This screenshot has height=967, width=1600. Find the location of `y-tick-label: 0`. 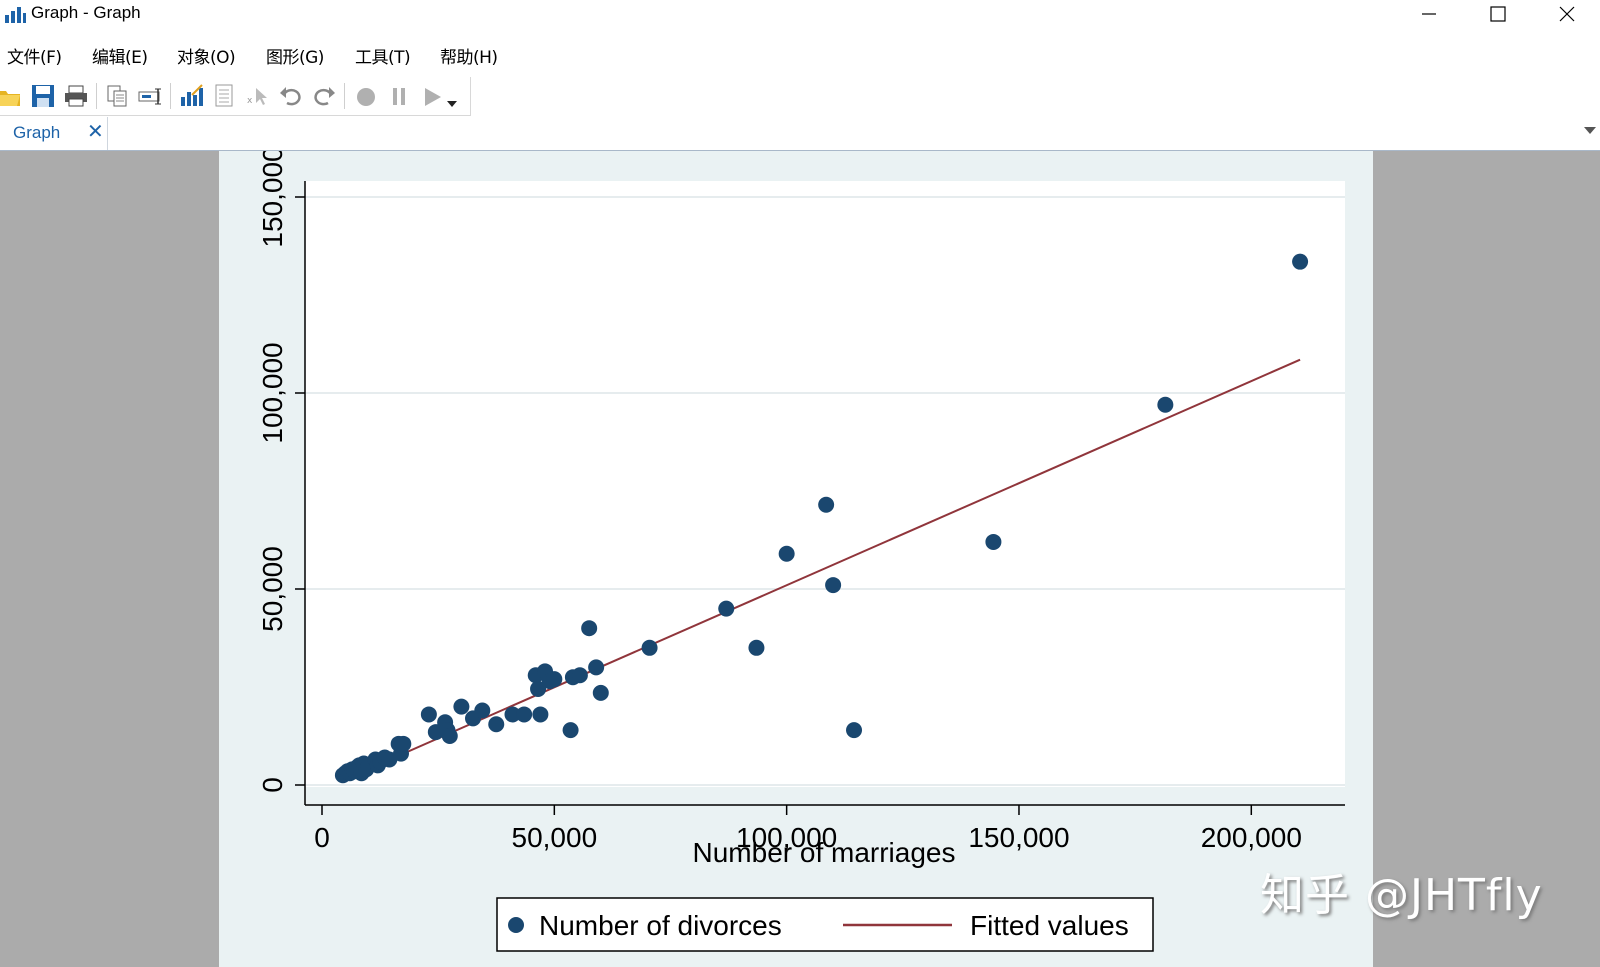

y-tick-label: 0 is located at coordinates (272, 785).